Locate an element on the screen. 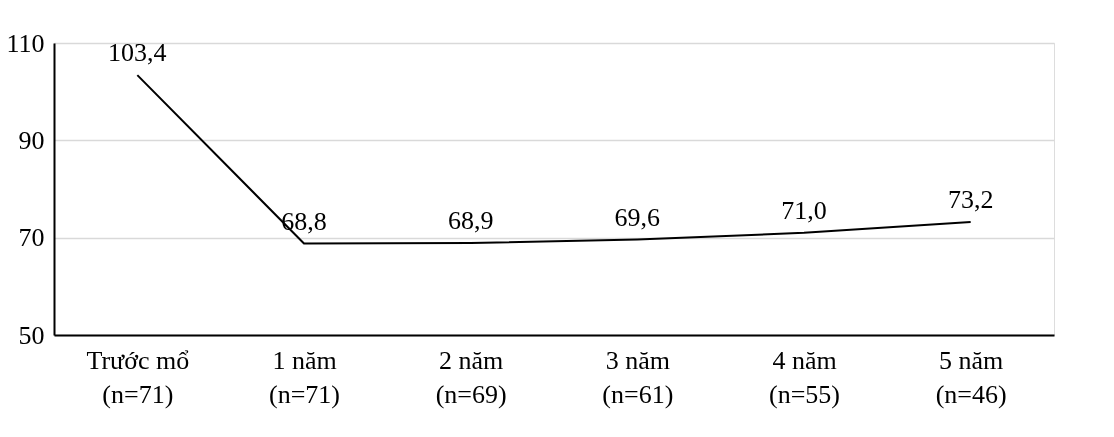  x-tick-label: 2 năm (n=69) is located at coordinates (471, 377).